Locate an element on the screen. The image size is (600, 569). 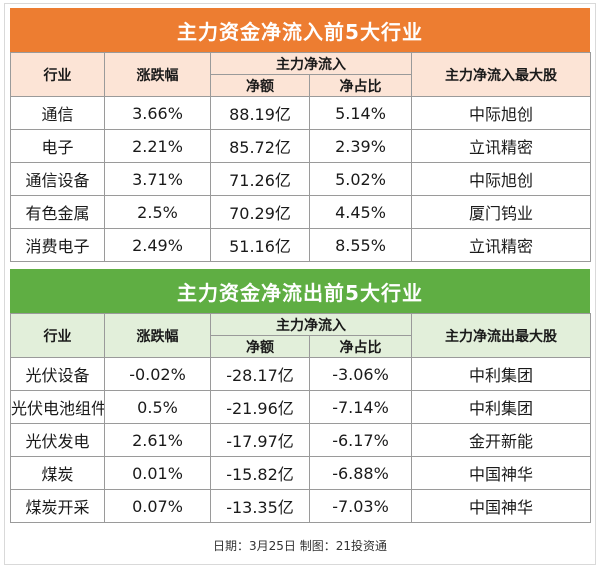
cell-industry: 有色金属 is located at coordinates (57, 212).